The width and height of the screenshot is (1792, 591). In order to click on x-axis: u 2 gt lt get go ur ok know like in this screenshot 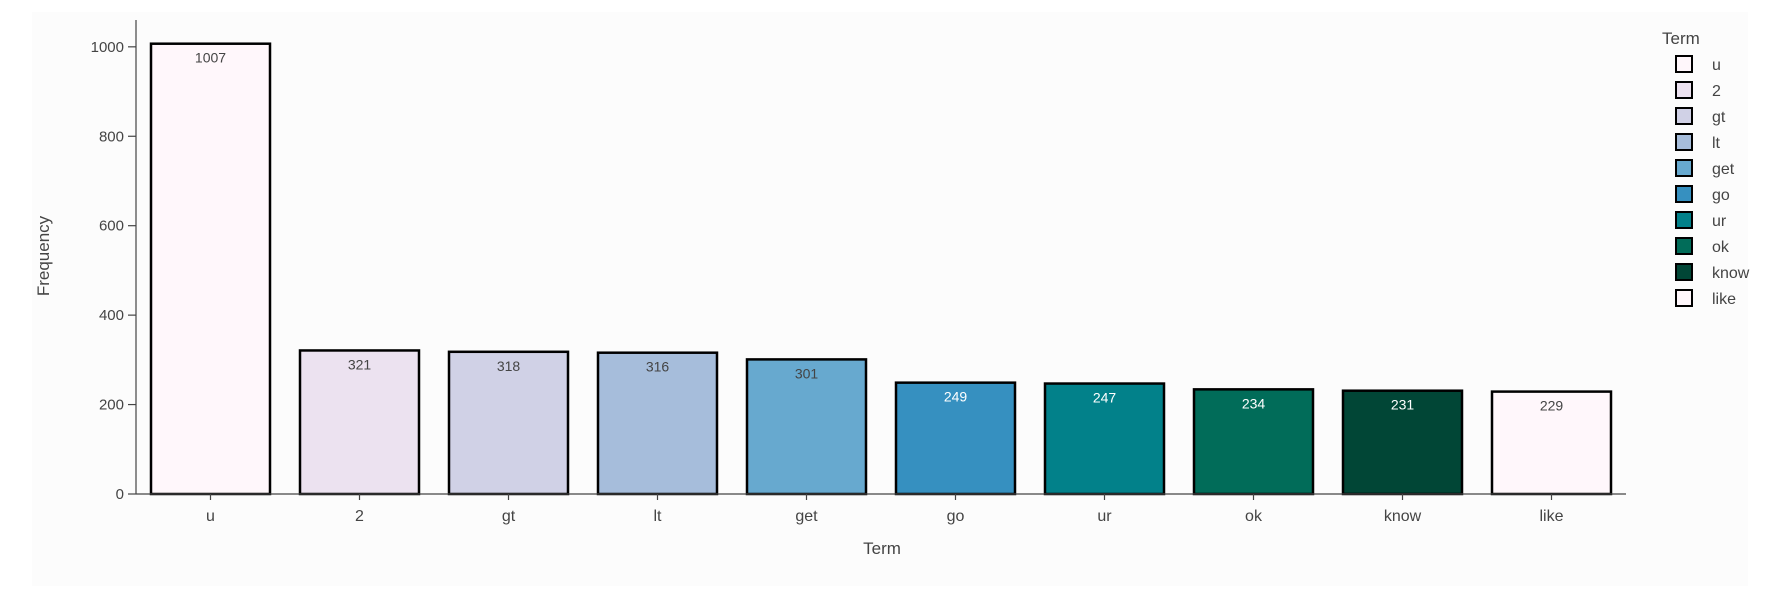, I will do `click(881, 509)`.